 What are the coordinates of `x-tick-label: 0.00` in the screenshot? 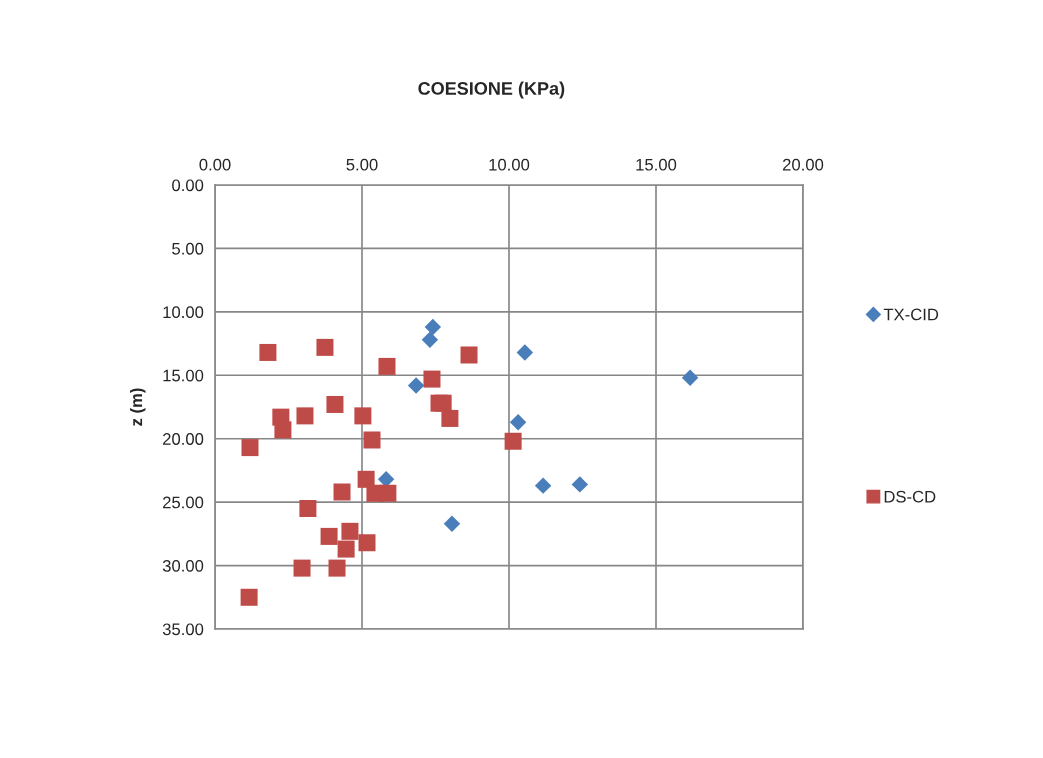 It's located at (215, 164).